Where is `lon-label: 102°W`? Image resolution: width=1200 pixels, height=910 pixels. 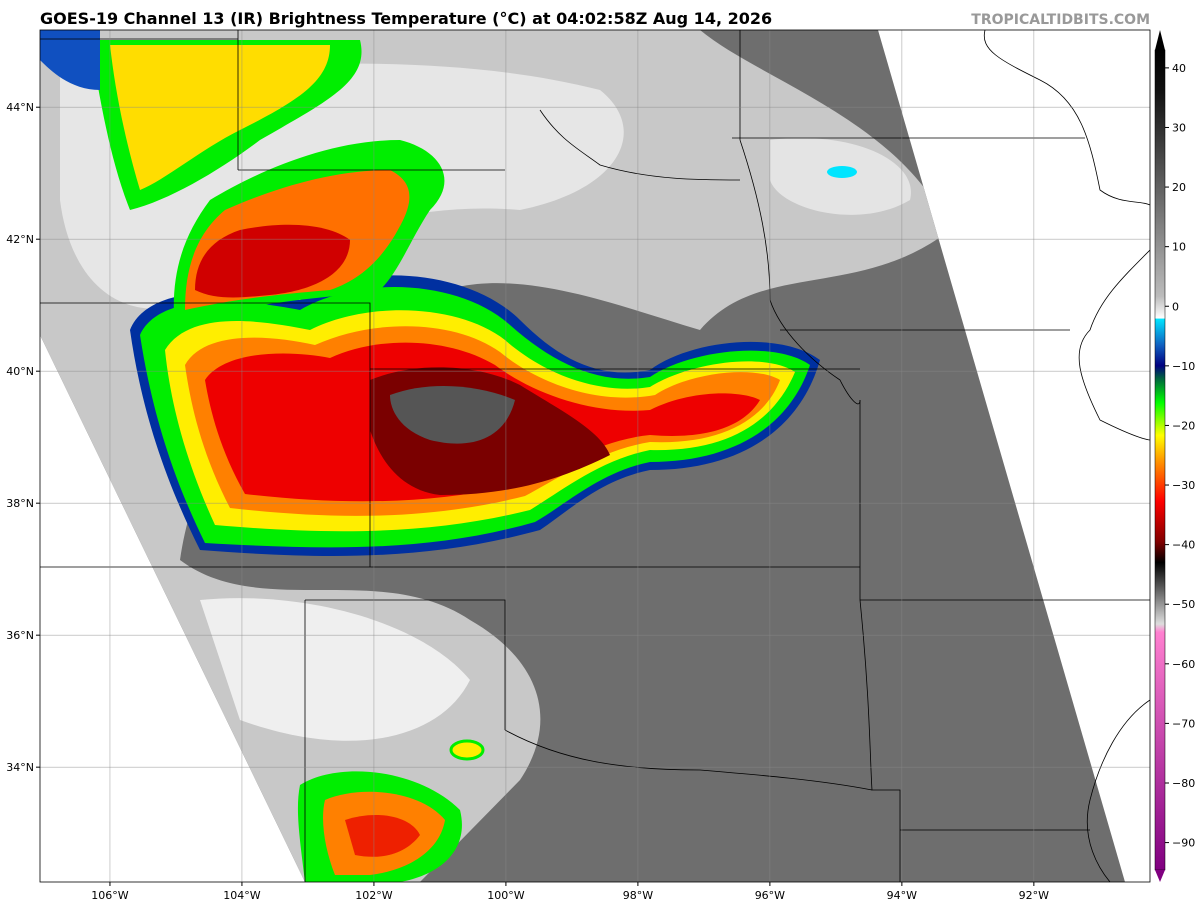 lon-label: 102°W is located at coordinates (373, 895).